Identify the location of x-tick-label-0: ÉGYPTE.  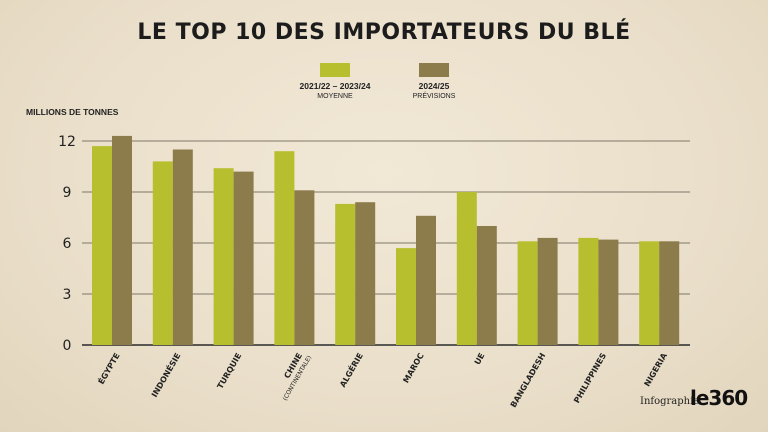
(108, 368).